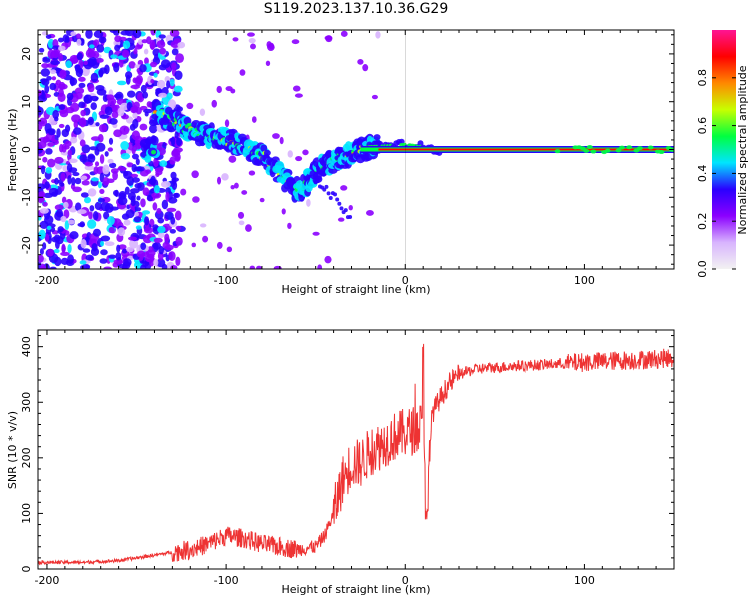 The image size is (750, 600). What do you see at coordinates (405, 280) in the screenshot?
I see `top-x-tick-label: 0` at bounding box center [405, 280].